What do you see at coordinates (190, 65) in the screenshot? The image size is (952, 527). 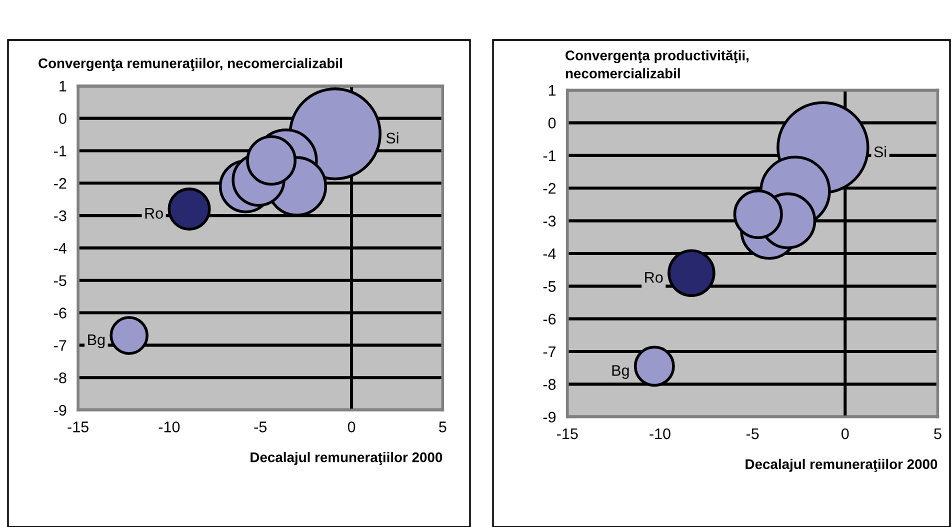 I see `chart-title: Convergenţa remuneraţiilor, necomercializabil` at bounding box center [190, 65].